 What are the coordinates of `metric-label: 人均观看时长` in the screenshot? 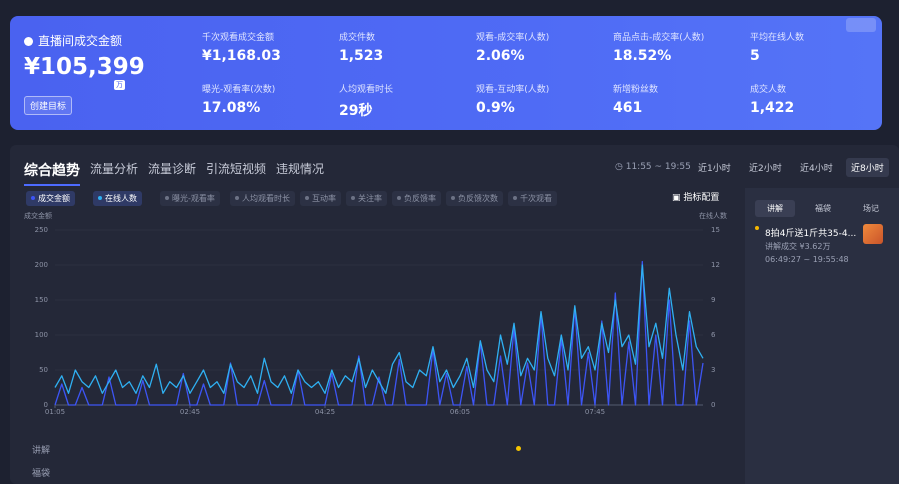 It's located at (366, 90).